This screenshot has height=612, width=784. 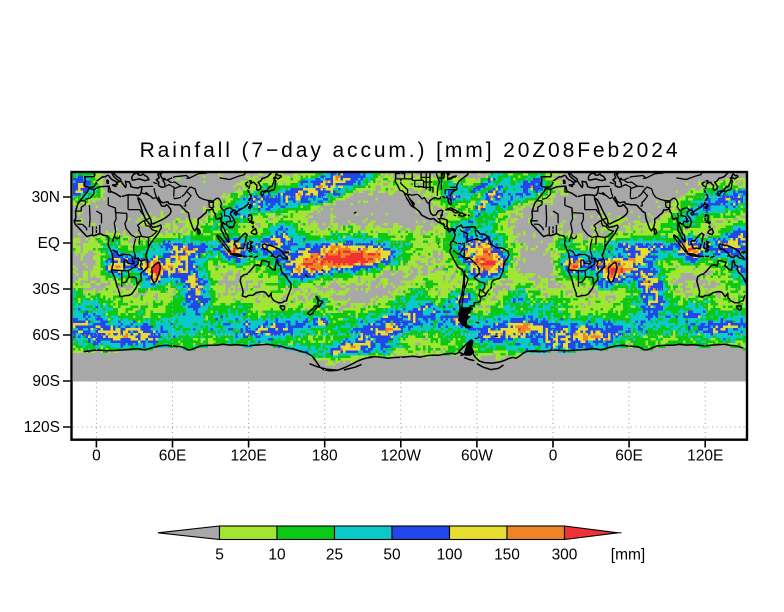 I want to click on svg-text: 25, so click(x=334, y=555).